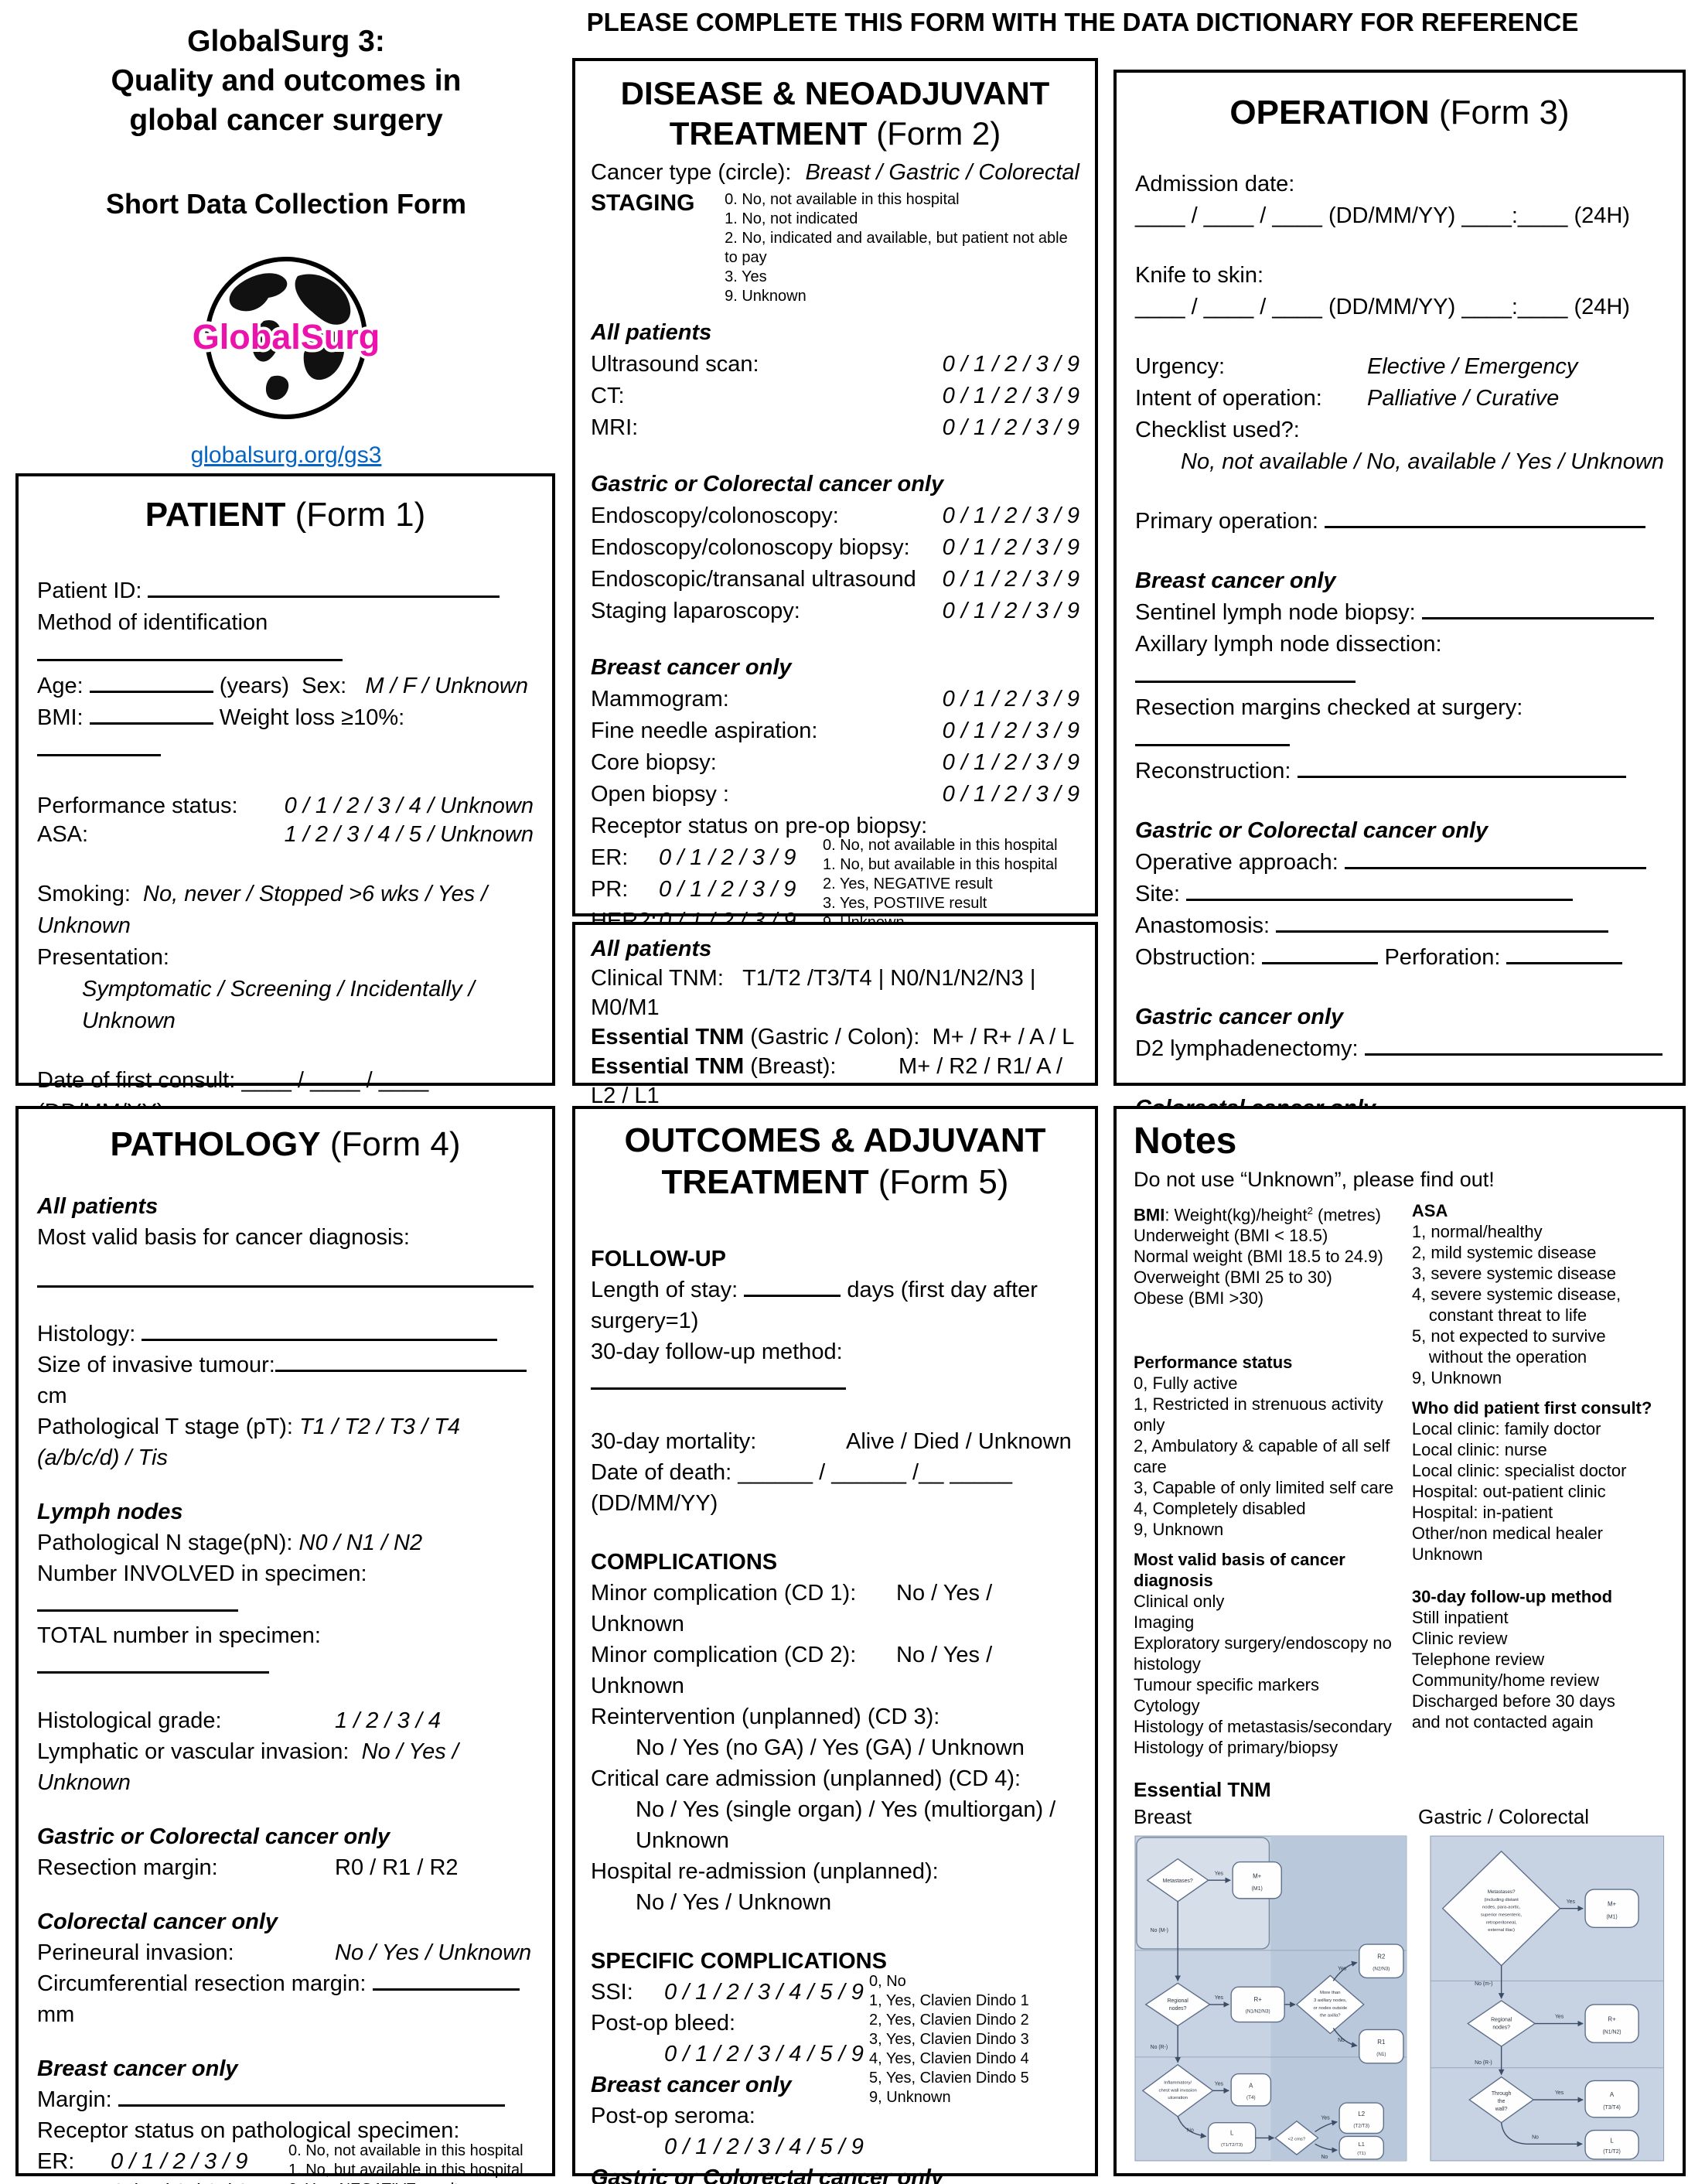 Image resolution: width=1688 pixels, height=2184 pixels. Describe the element at coordinates (179, 1636) in the screenshot. I see `total-label: TOTAL number in specimen:` at that location.